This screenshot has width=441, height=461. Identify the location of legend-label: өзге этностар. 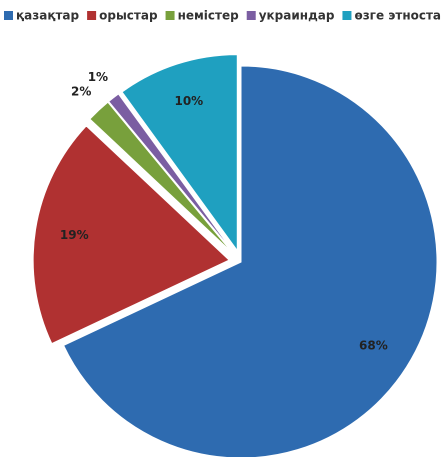
(397, 16).